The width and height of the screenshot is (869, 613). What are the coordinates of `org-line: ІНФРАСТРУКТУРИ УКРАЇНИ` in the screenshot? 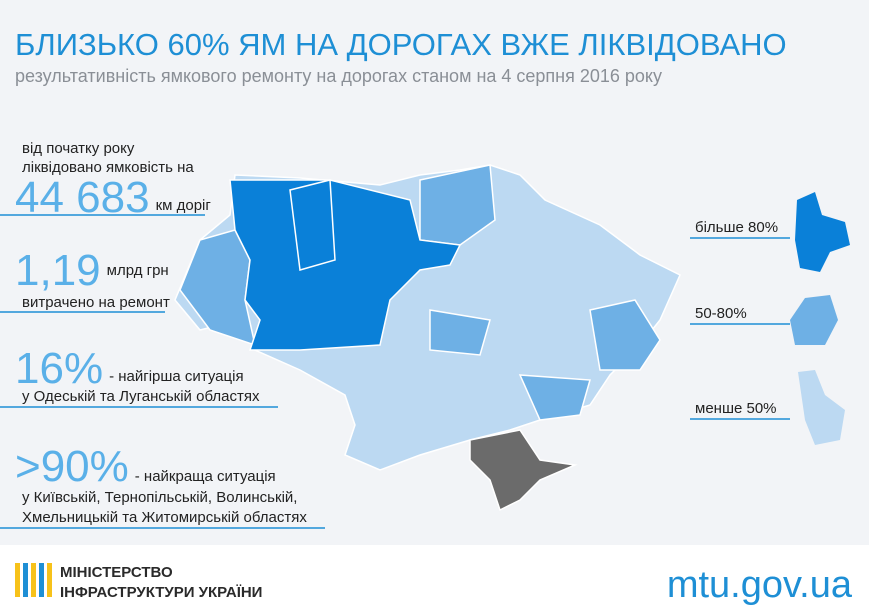 It's located at (161, 592).